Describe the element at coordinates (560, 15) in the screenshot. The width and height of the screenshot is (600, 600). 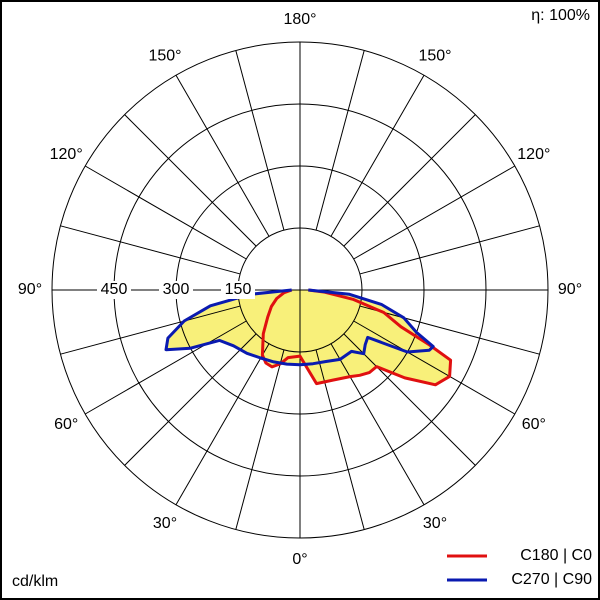
I see `efficiency-annotation: η: 100%` at that location.